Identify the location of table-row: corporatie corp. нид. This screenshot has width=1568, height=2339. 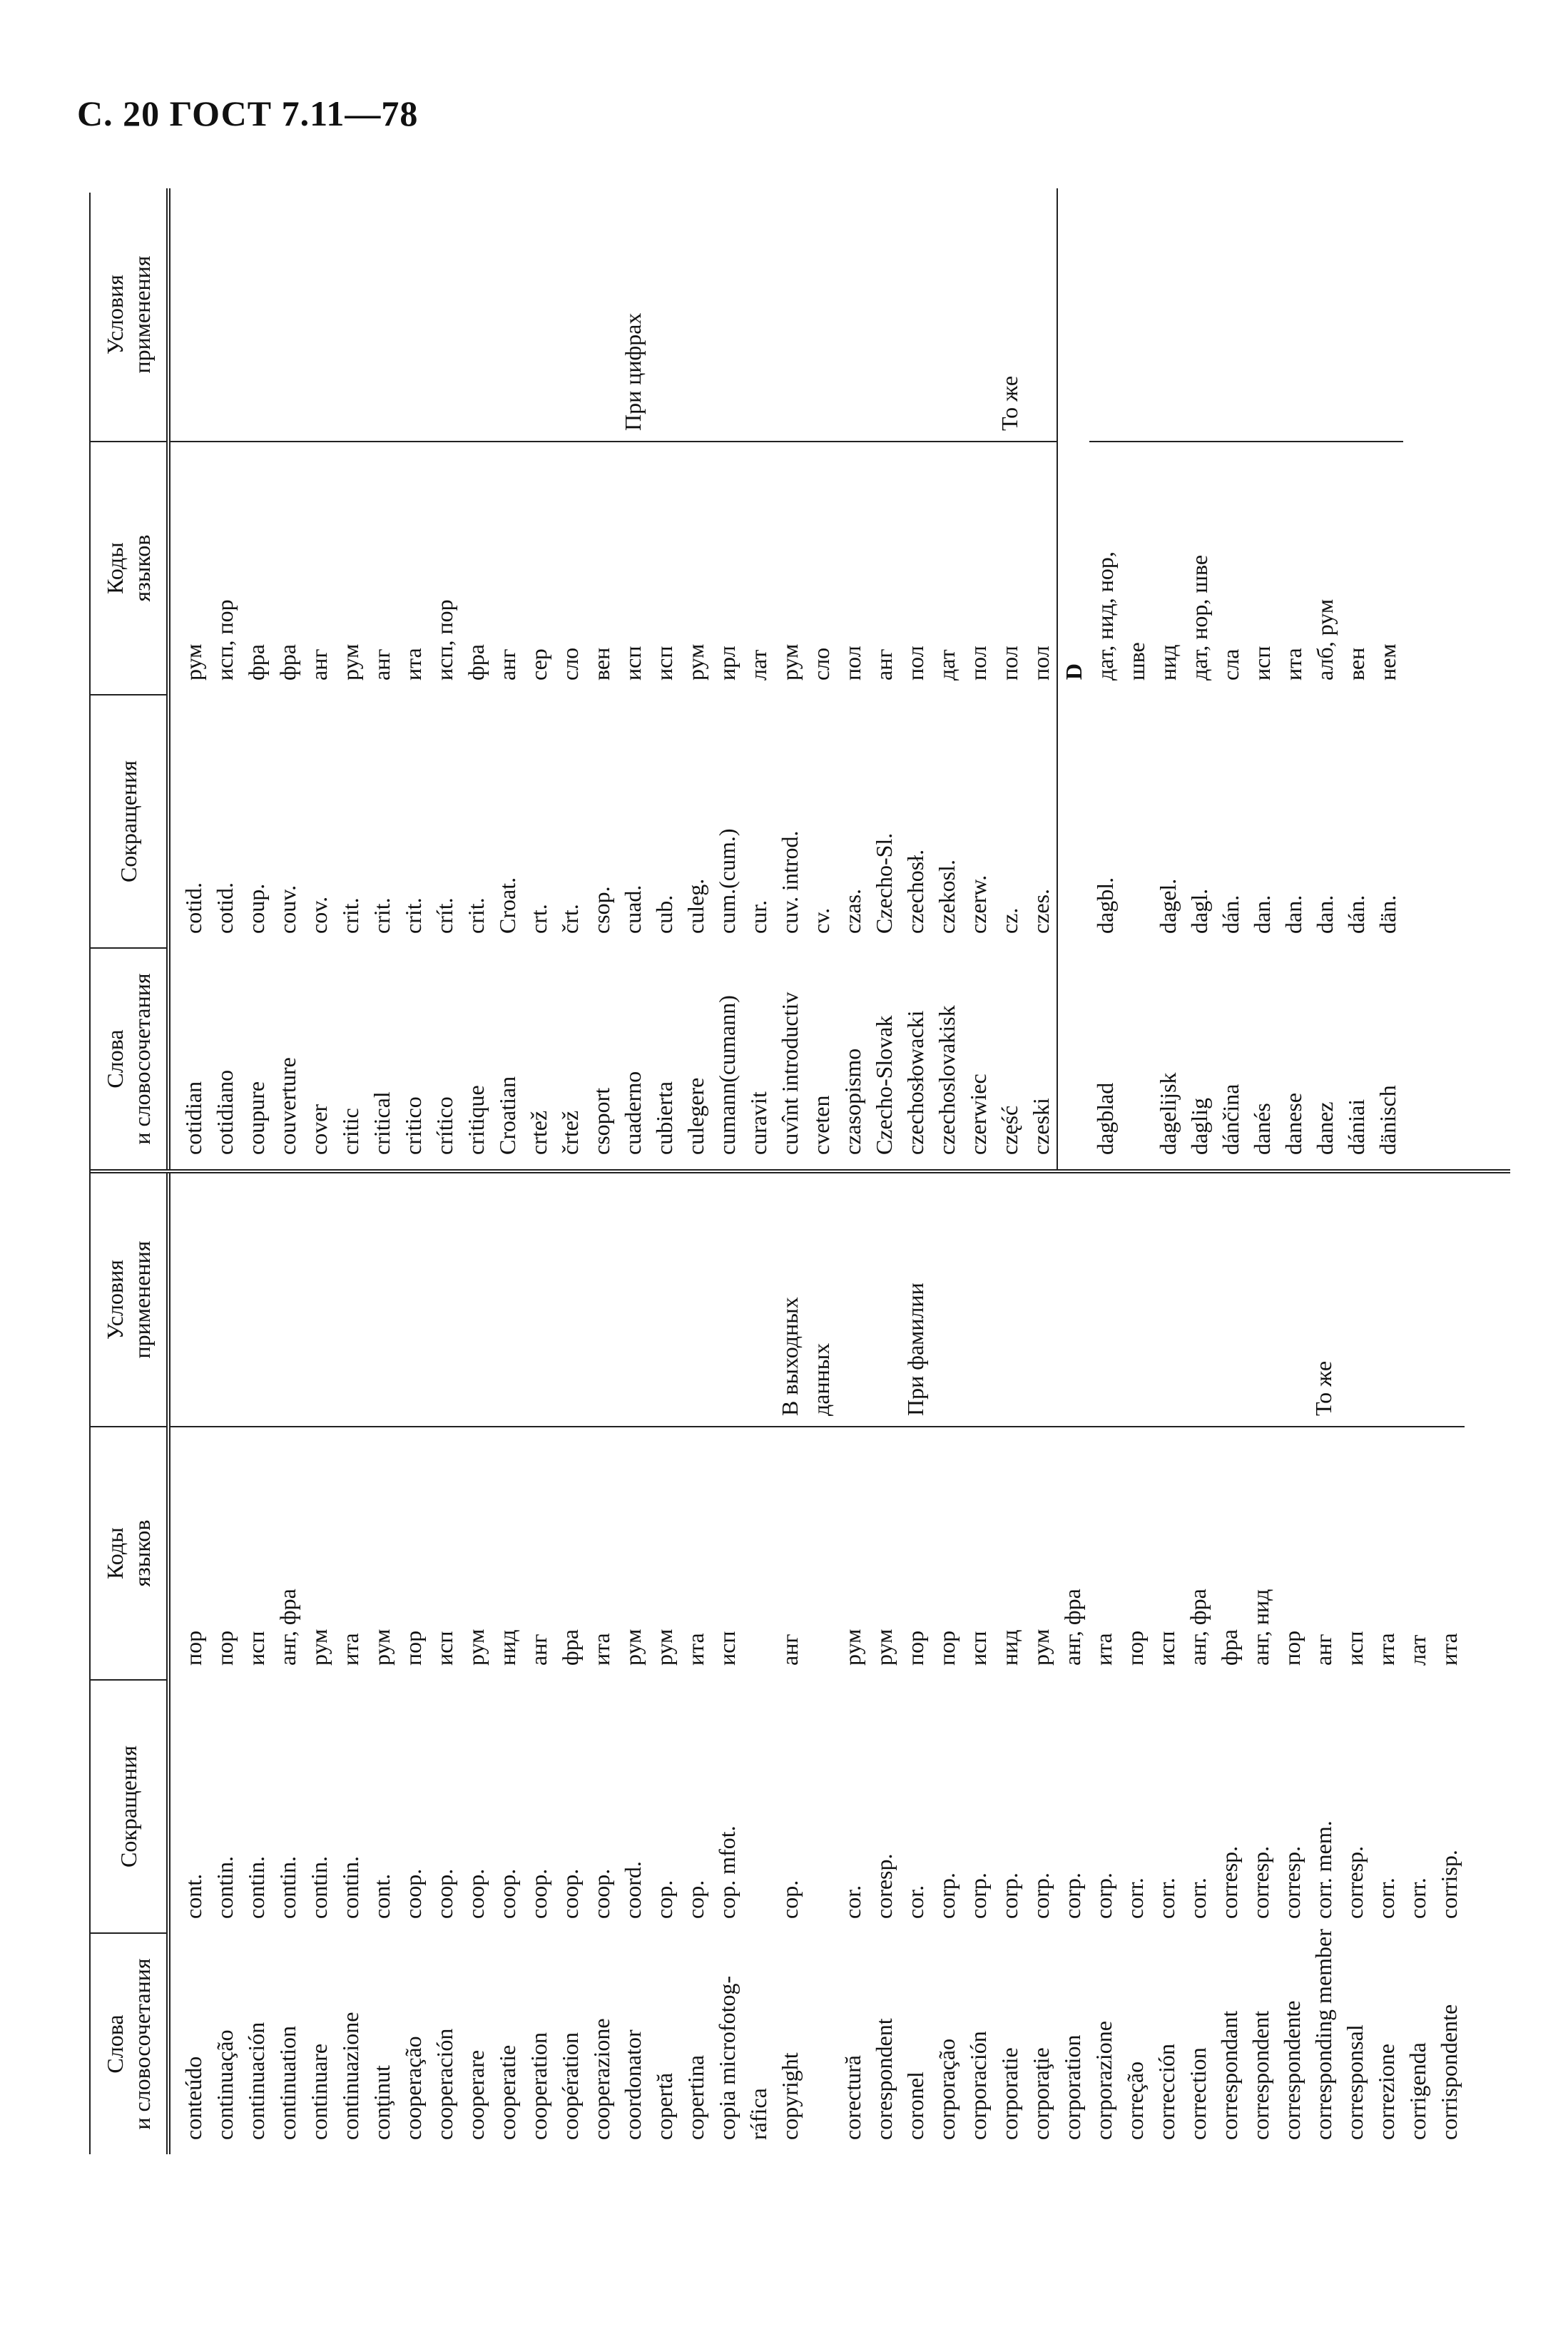
(1009, 1663).